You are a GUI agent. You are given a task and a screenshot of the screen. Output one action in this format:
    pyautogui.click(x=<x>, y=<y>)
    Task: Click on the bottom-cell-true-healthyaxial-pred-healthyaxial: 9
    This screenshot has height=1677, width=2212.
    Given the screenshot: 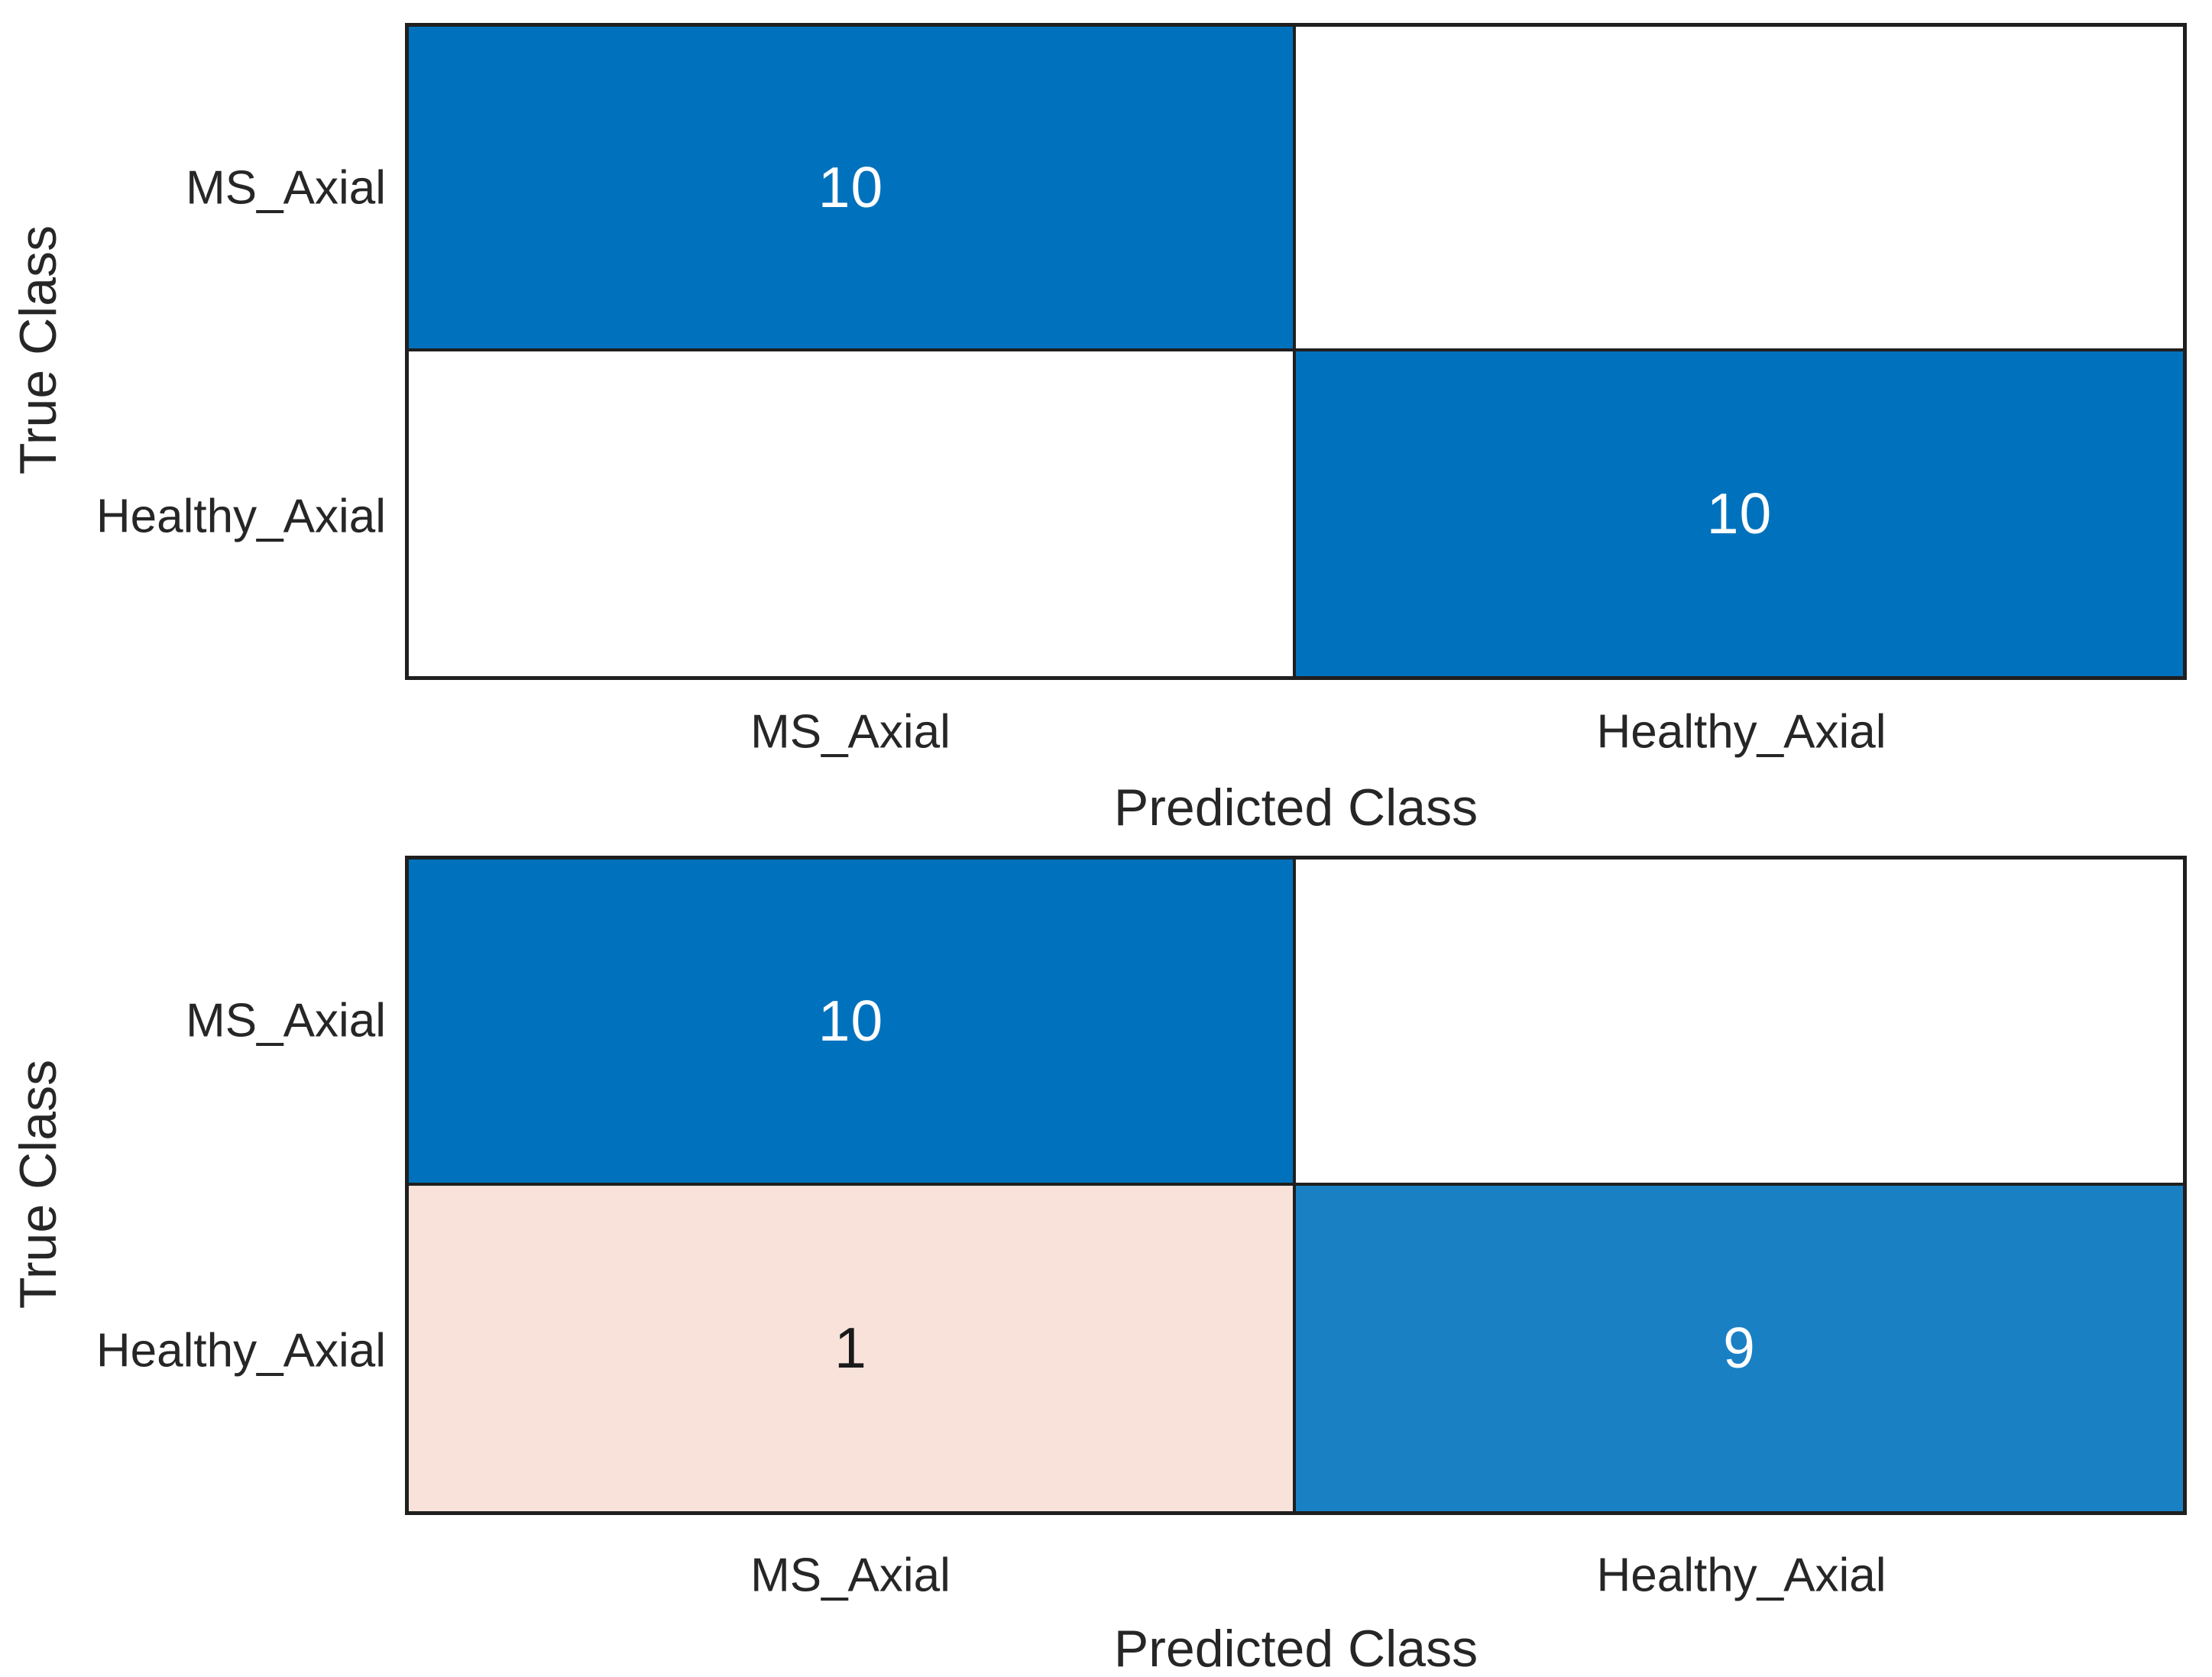 What is the action you would take?
    pyautogui.click(x=1740, y=1348)
    